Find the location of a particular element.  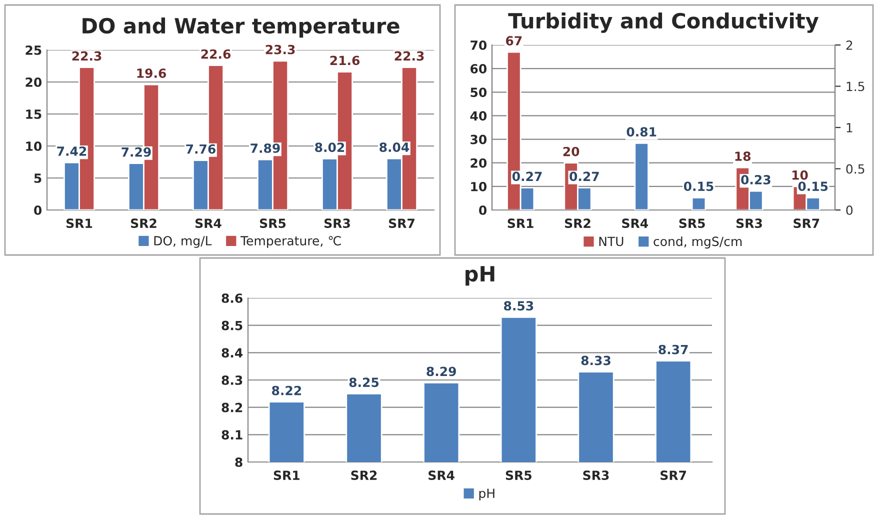

data-label: 8.02 is located at coordinates (329, 147).